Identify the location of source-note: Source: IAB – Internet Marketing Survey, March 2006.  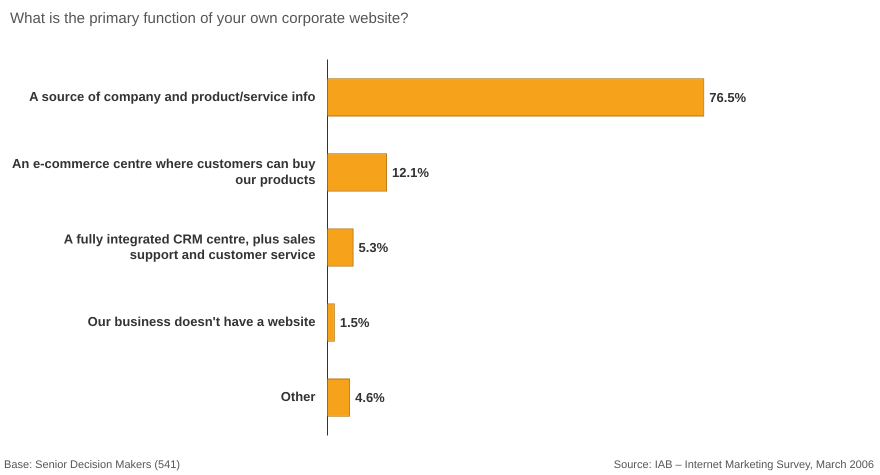
(744, 465).